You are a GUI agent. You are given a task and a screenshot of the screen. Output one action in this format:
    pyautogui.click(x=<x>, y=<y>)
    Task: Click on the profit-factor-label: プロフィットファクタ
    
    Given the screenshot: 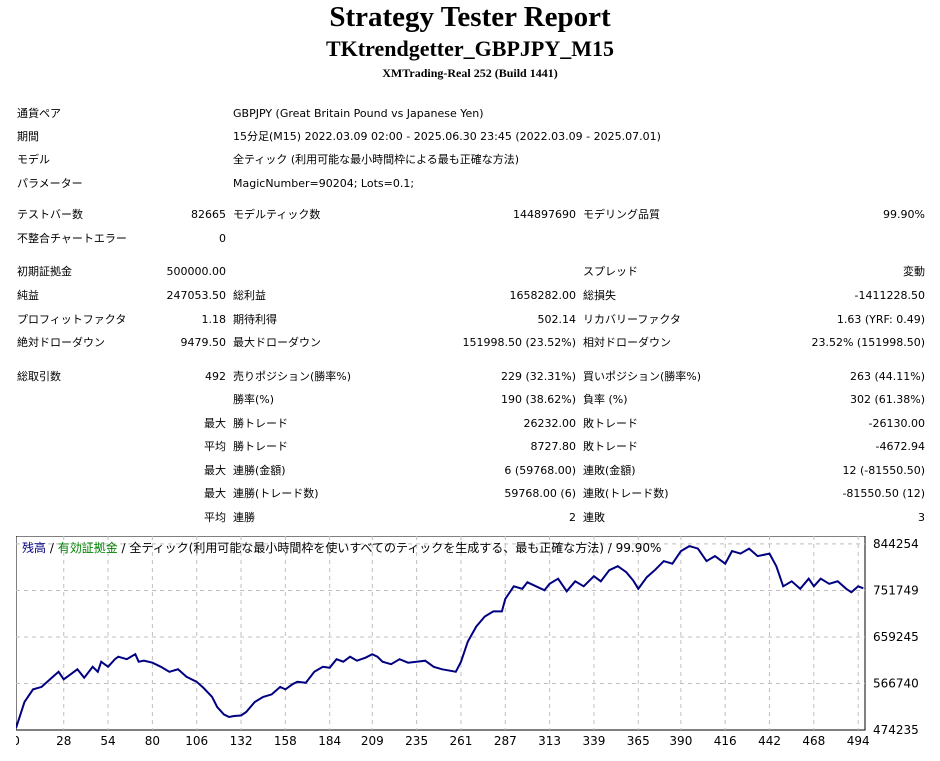 What is the action you would take?
    pyautogui.click(x=72, y=319)
    